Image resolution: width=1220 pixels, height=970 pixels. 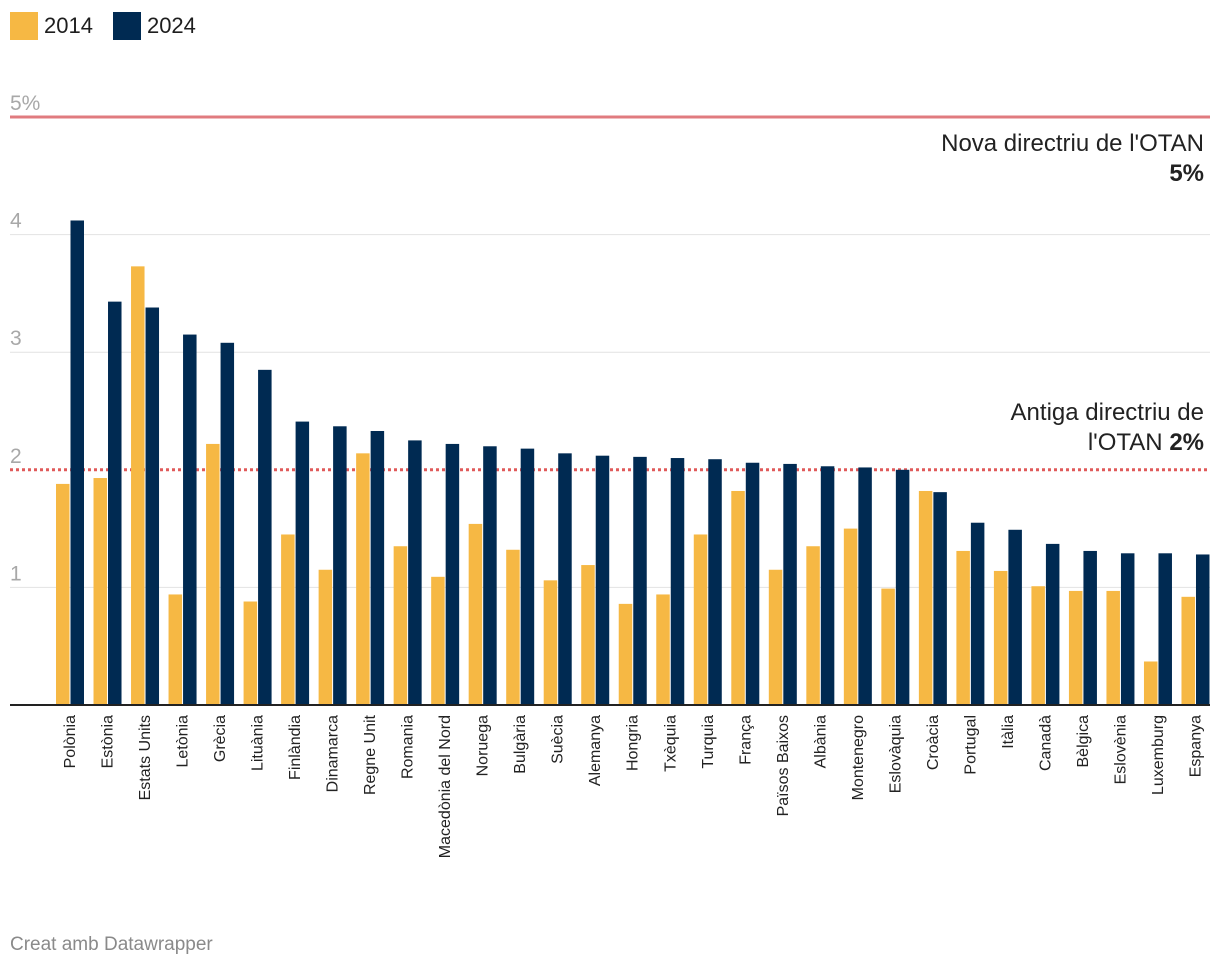 What do you see at coordinates (295, 747) in the screenshot?
I see `x-tick-label-7: Finlàndia` at bounding box center [295, 747].